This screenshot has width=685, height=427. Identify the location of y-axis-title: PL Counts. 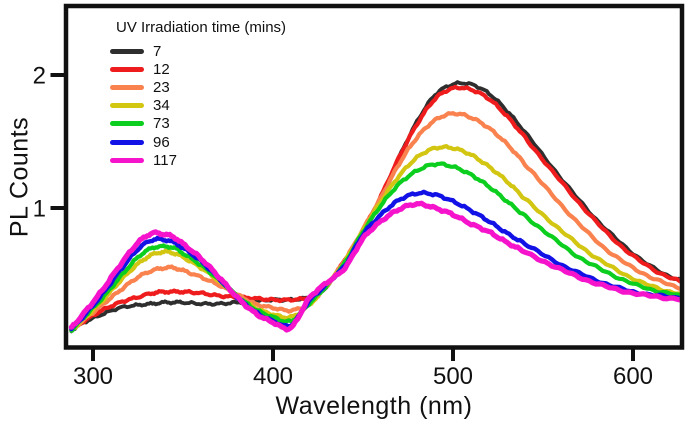
(19, 177).